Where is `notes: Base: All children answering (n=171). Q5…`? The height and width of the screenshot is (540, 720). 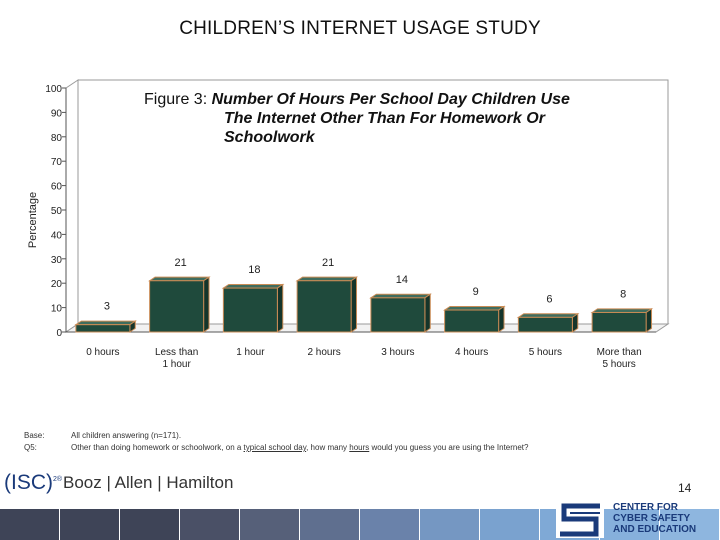 notes: Base: All children answering (n=171). Q5… is located at coordinates (276, 442).